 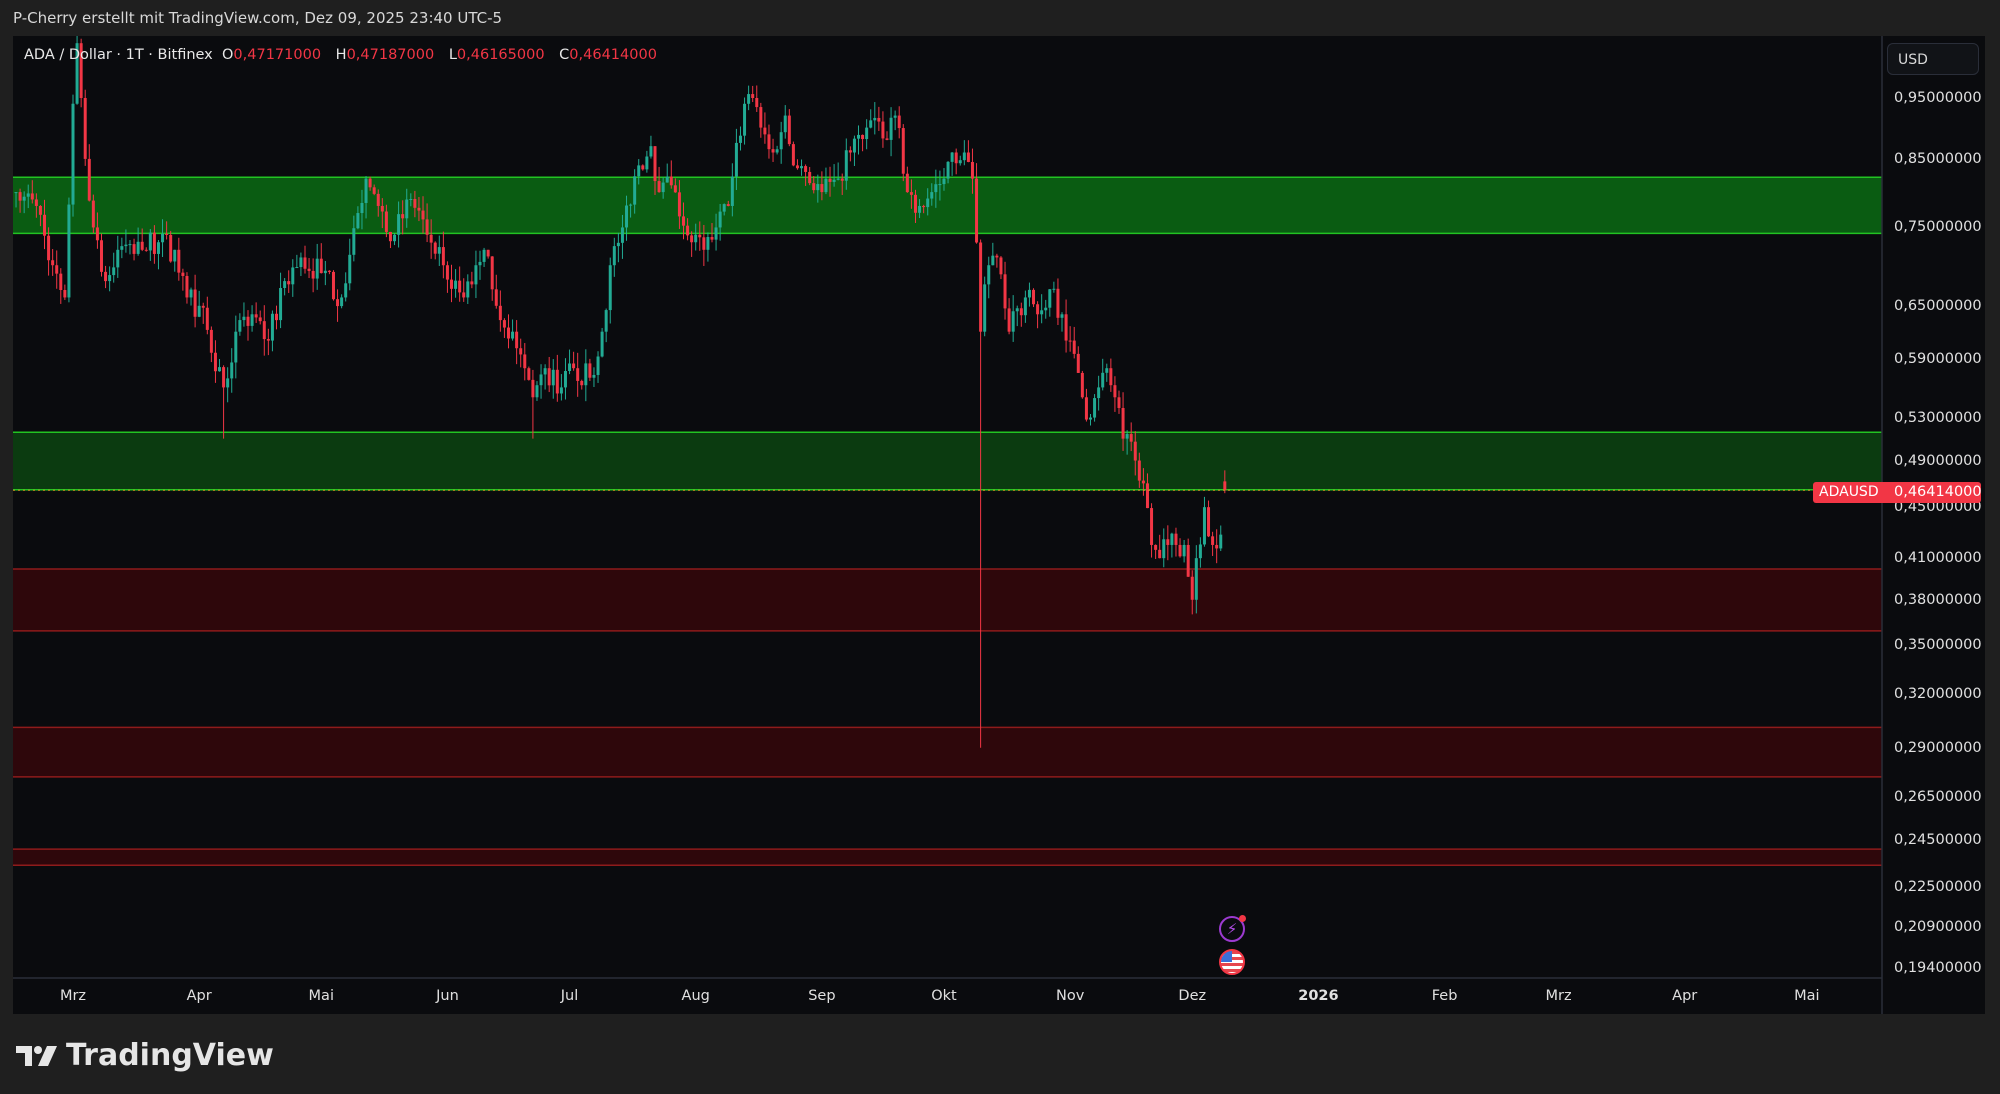 I want to click on price-tick-label: 0,95000000, so click(x=1938, y=98).